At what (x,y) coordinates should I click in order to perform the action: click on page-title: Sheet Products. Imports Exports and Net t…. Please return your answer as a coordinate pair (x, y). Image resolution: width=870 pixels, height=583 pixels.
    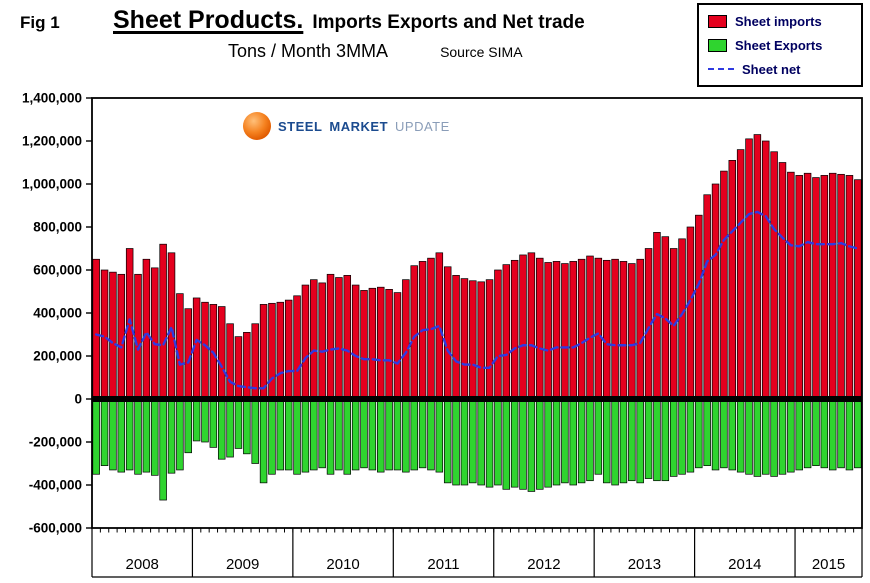
    Looking at the image, I should click on (349, 20).